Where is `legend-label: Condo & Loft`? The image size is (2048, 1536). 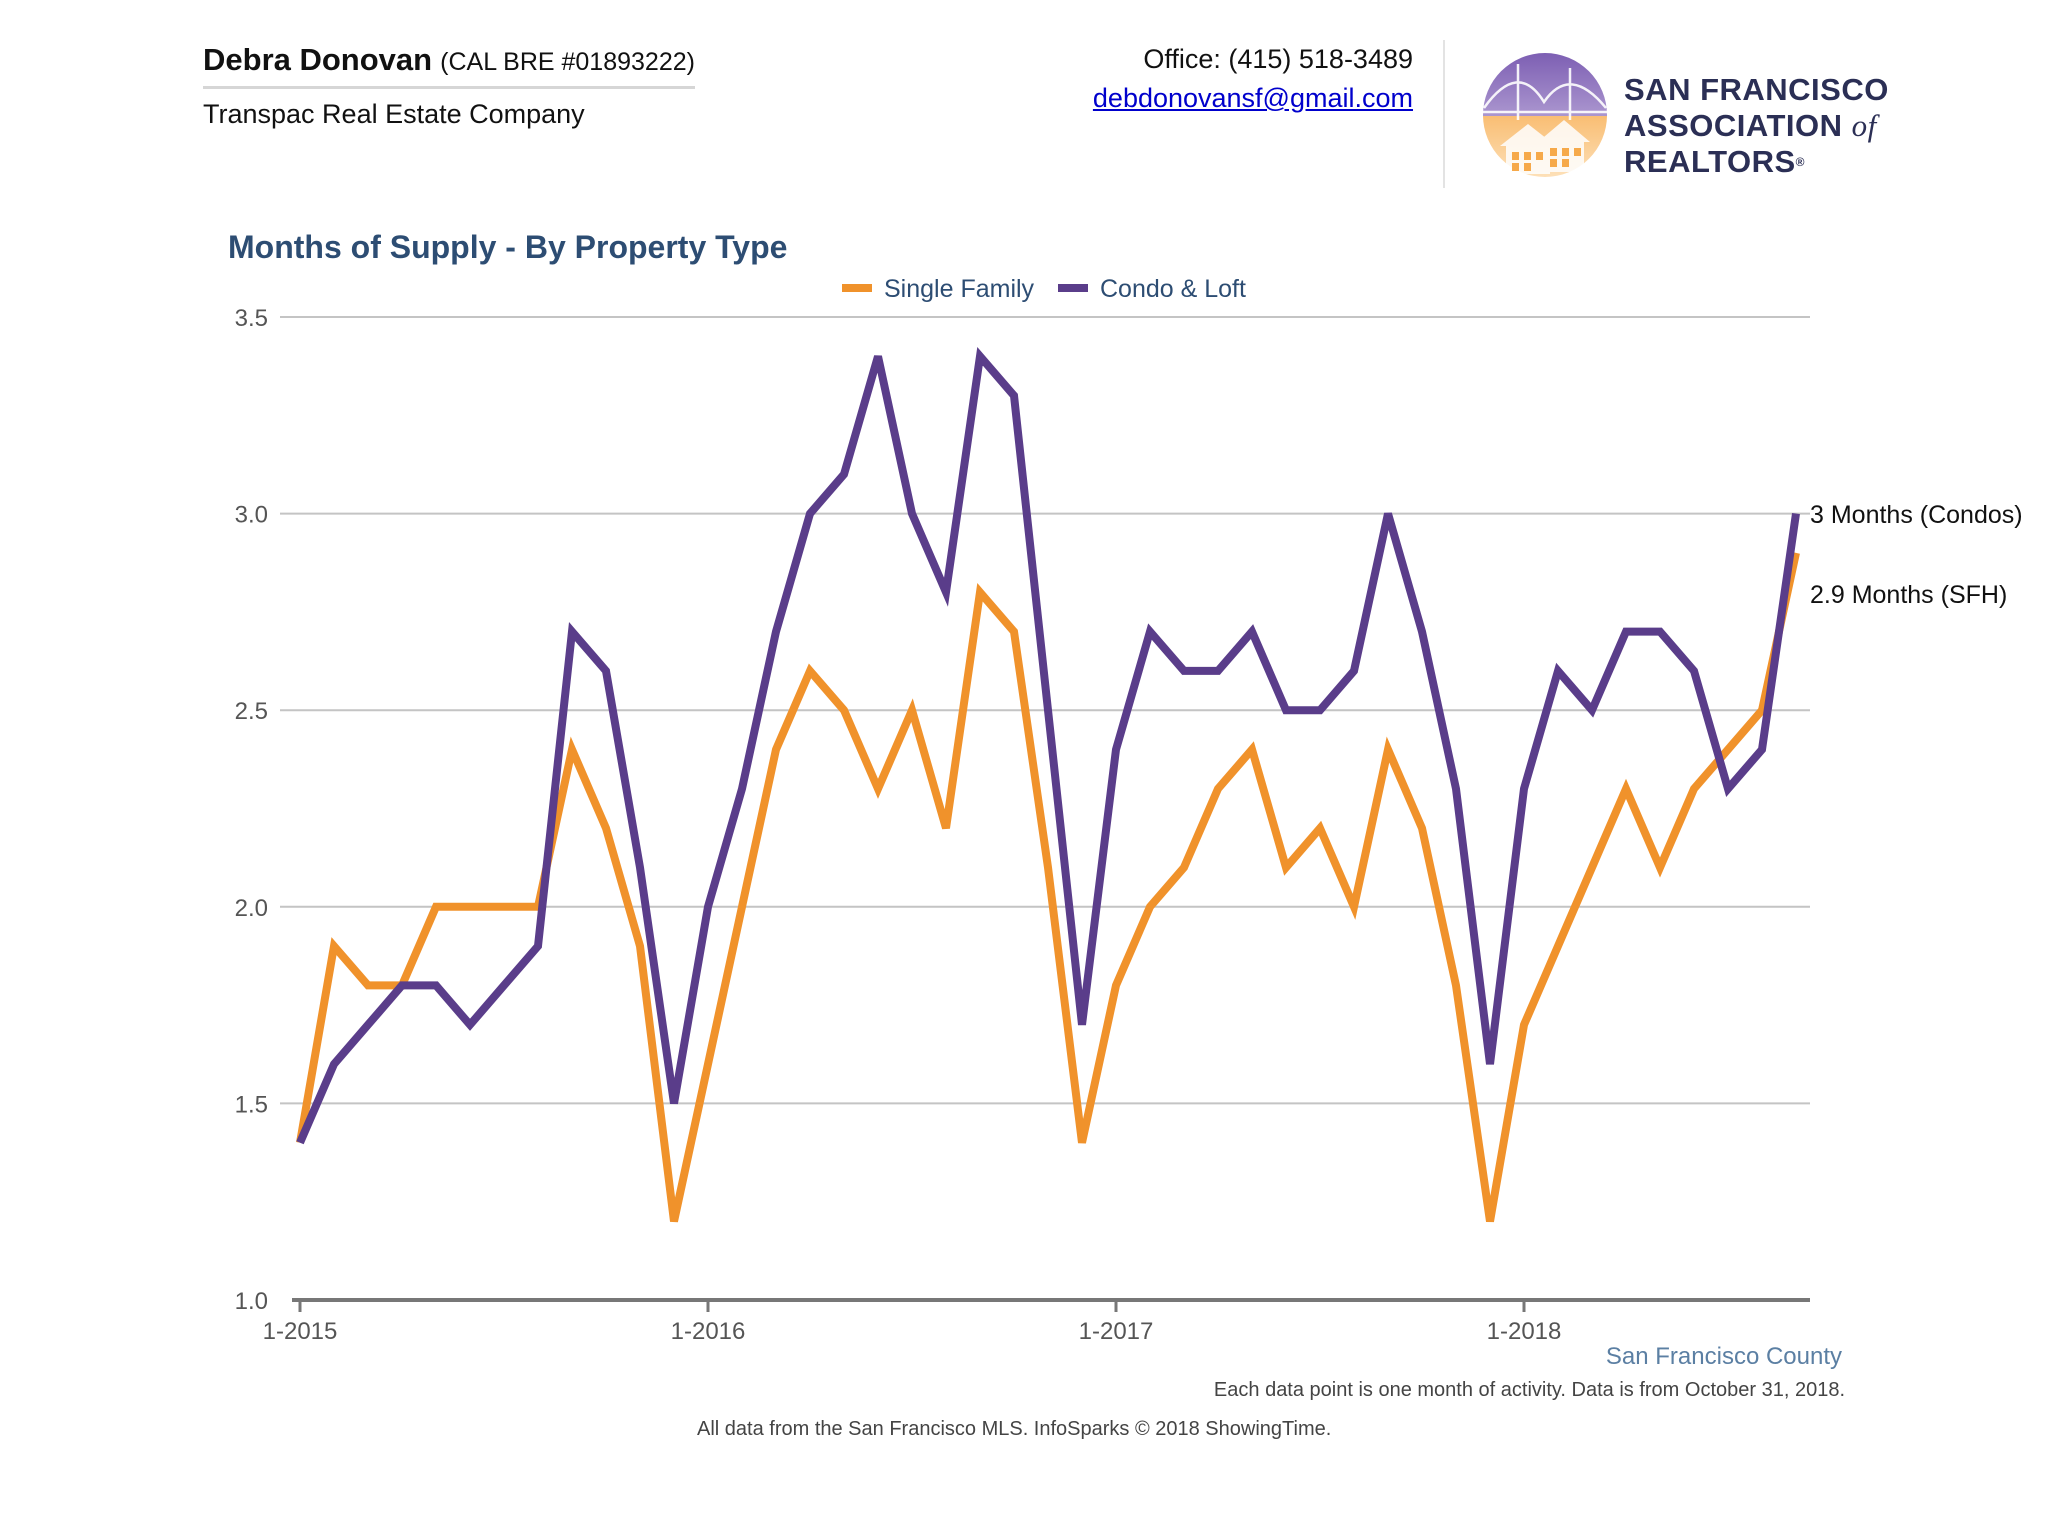 legend-label: Condo & Loft is located at coordinates (1173, 289).